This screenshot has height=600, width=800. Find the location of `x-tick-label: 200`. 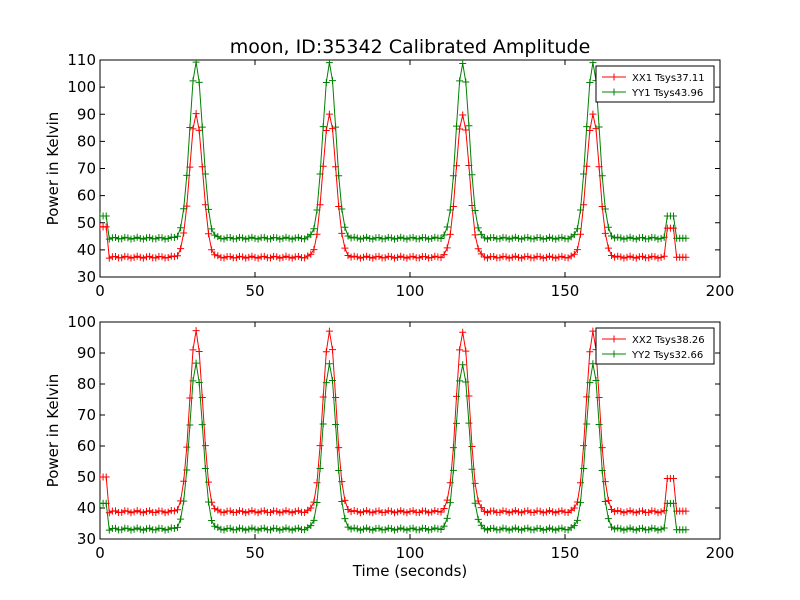

x-tick-label: 200 is located at coordinates (720, 553).